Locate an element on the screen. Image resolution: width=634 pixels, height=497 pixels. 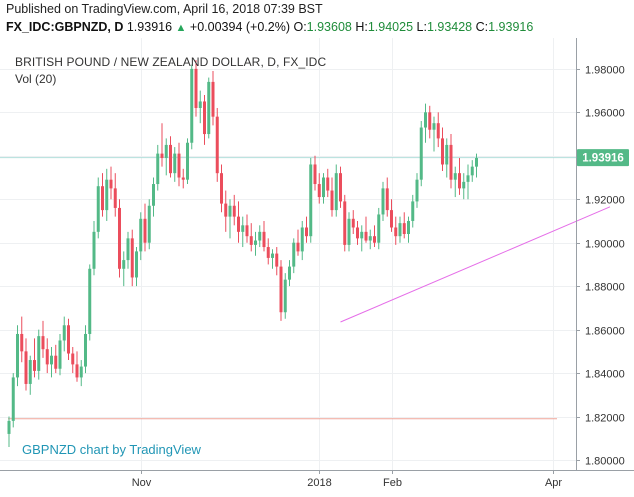
time-tick-label: Feb is located at coordinates (392, 483).